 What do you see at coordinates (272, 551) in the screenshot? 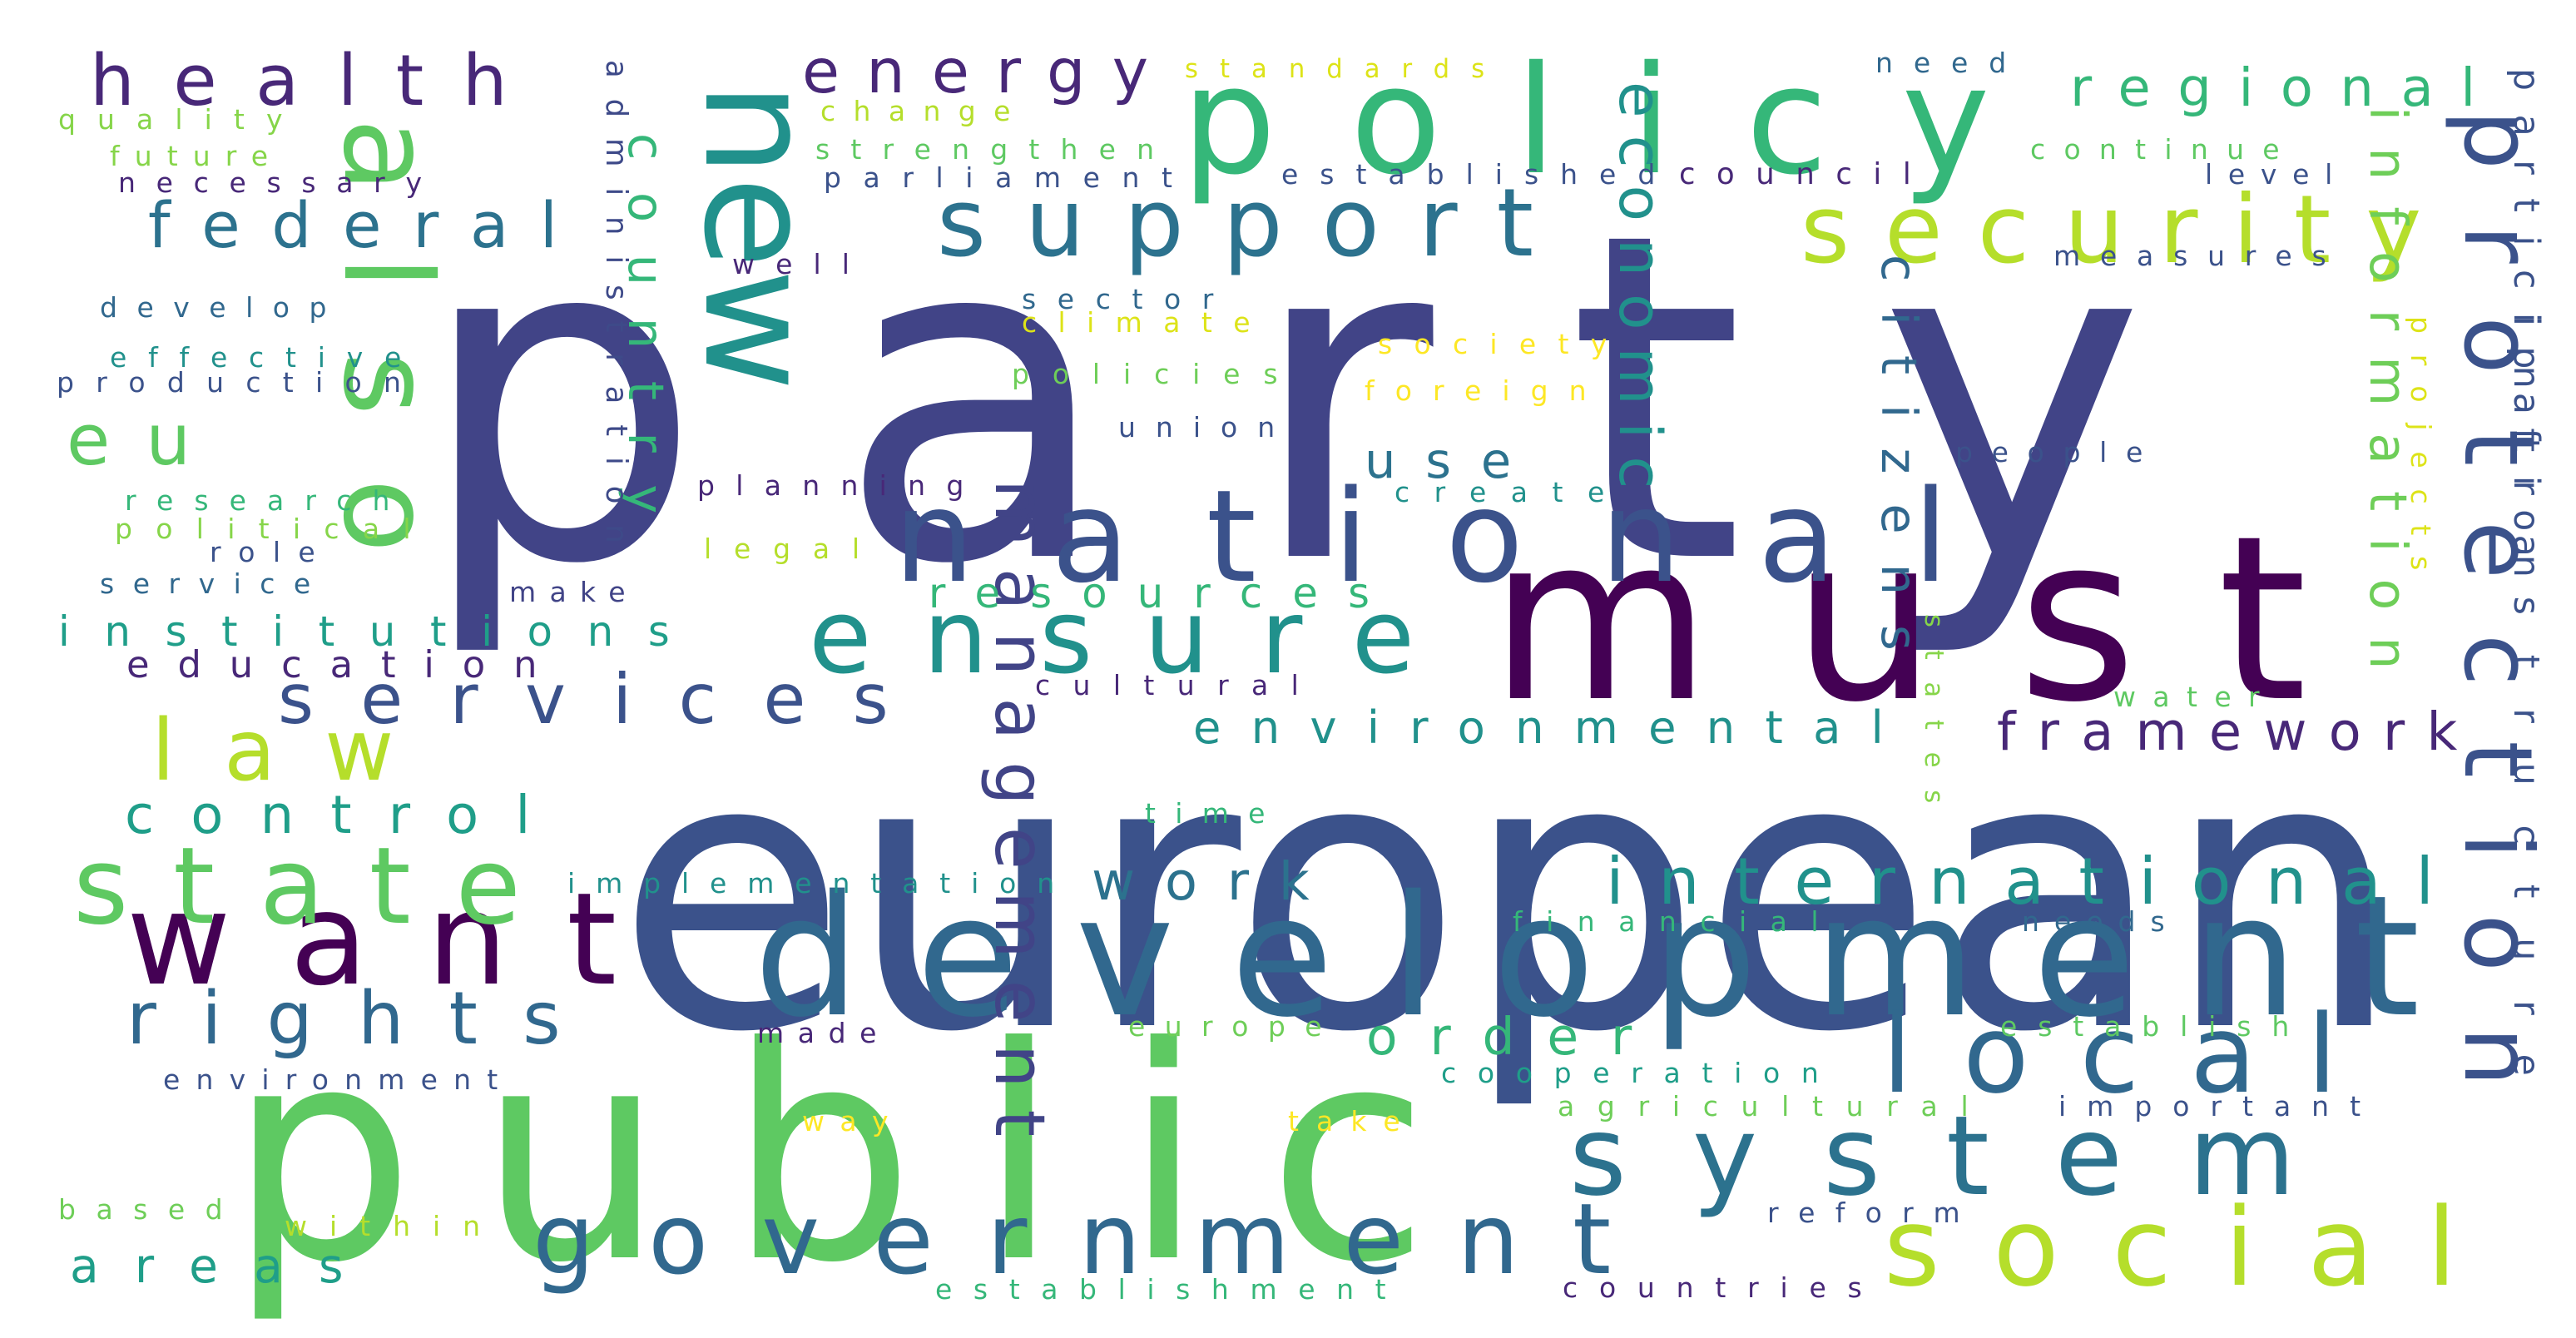
I see `word-role: role` at bounding box center [272, 551].